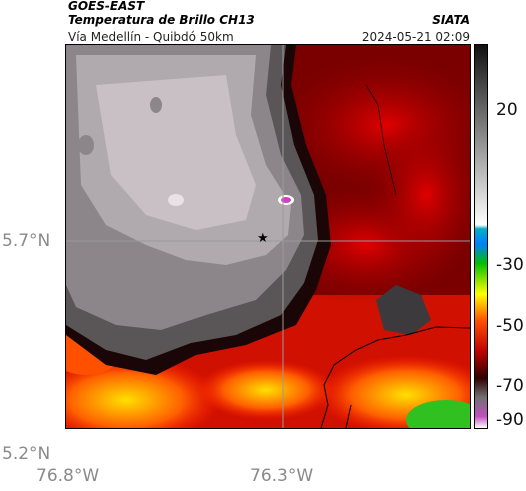 The height and width of the screenshot is (491, 526). I want to click on lon-tick-label: 76.3°W, so click(282, 476).